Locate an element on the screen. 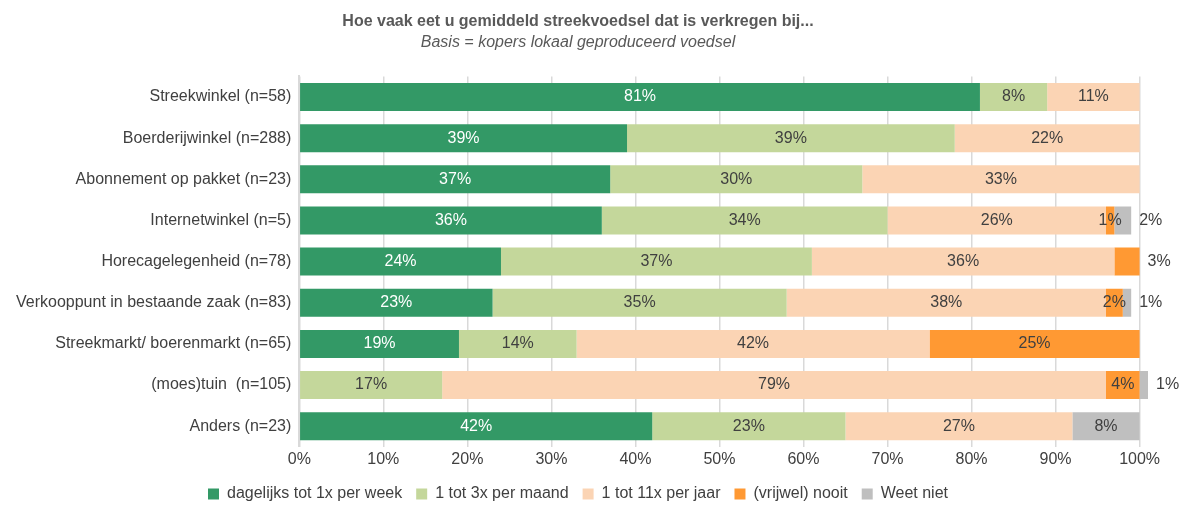  data-label: 4% is located at coordinates (1123, 384).